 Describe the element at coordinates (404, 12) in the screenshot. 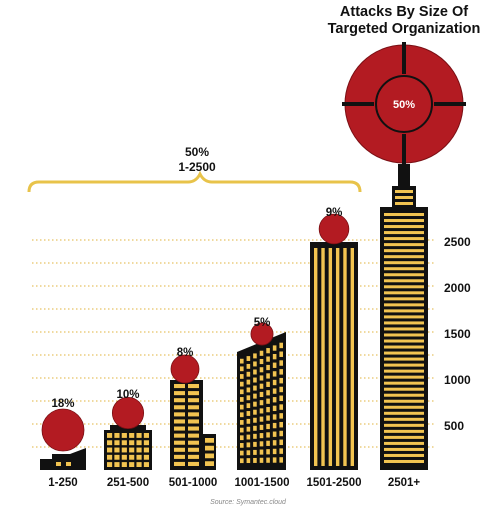

I see `chart-title-line-1: Attacks By Size Of` at that location.